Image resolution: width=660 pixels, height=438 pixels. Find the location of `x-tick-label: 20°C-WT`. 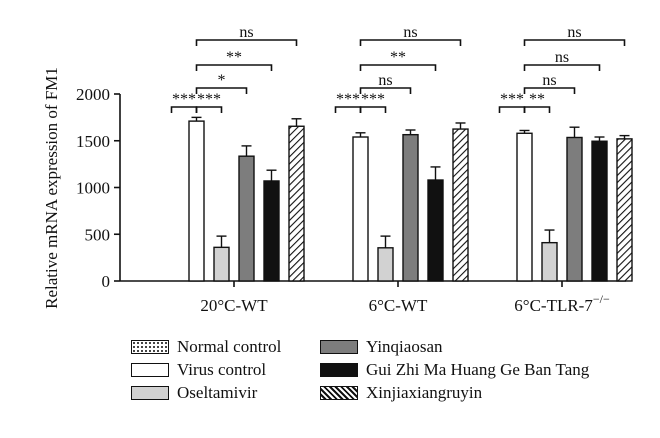

x-tick-label: 20°C-WT is located at coordinates (234, 305).